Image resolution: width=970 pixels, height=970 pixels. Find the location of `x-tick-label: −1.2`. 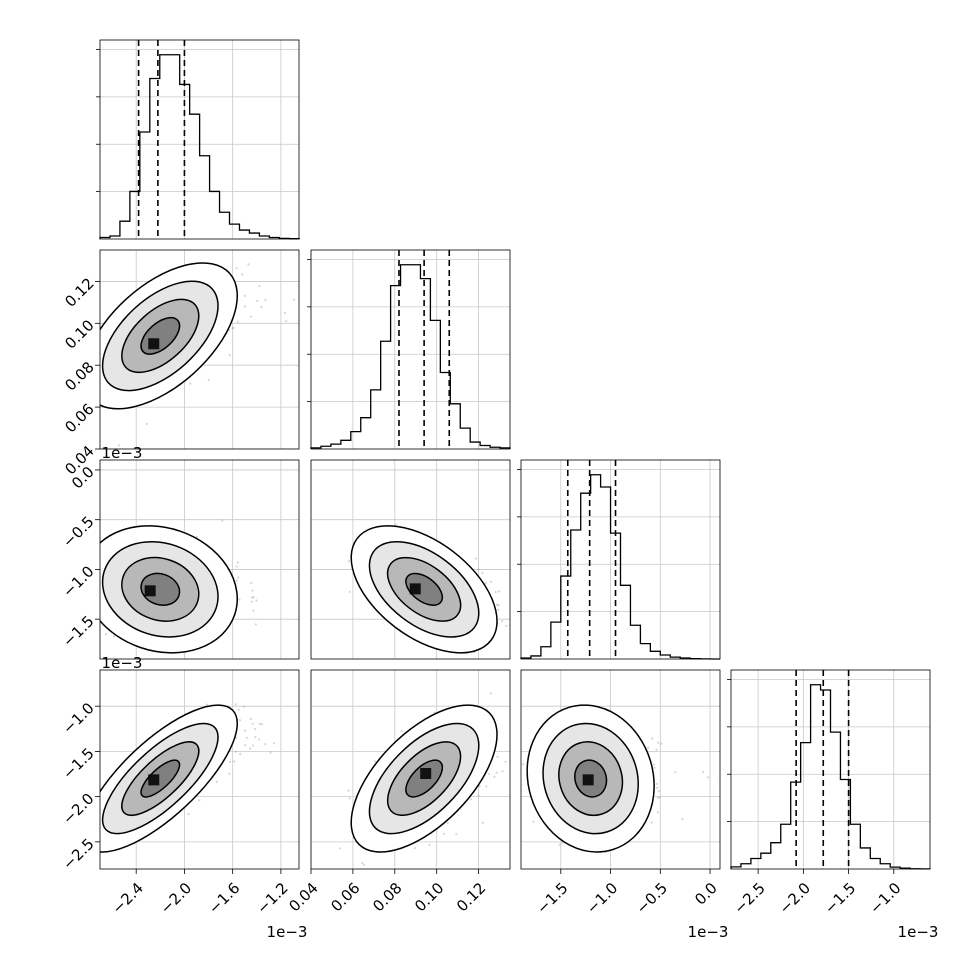

x-tick-label: −1.2 is located at coordinates (272, 898).